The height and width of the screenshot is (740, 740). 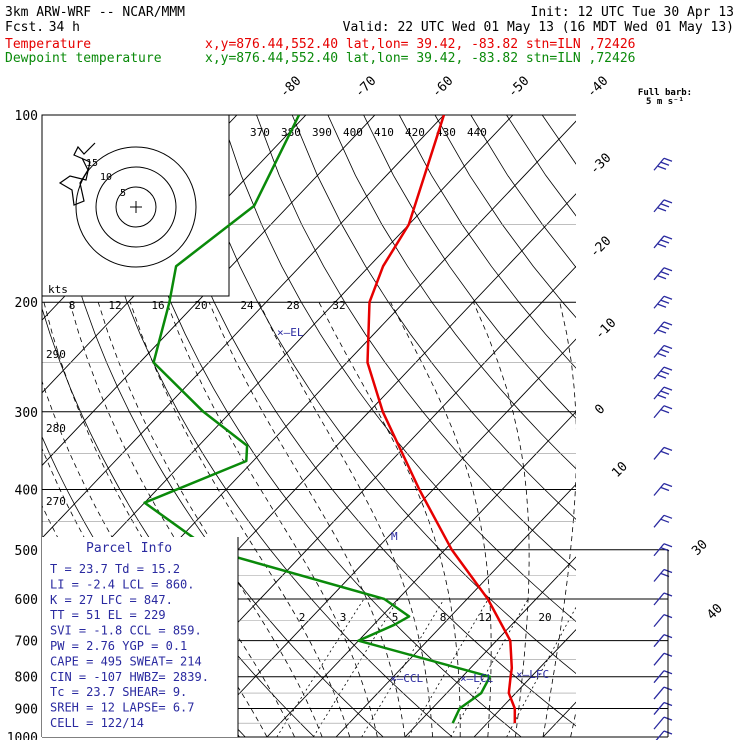 What do you see at coordinates (123, 193) in the screenshot?
I see `hodograph-ring-label-5: 5` at bounding box center [123, 193].